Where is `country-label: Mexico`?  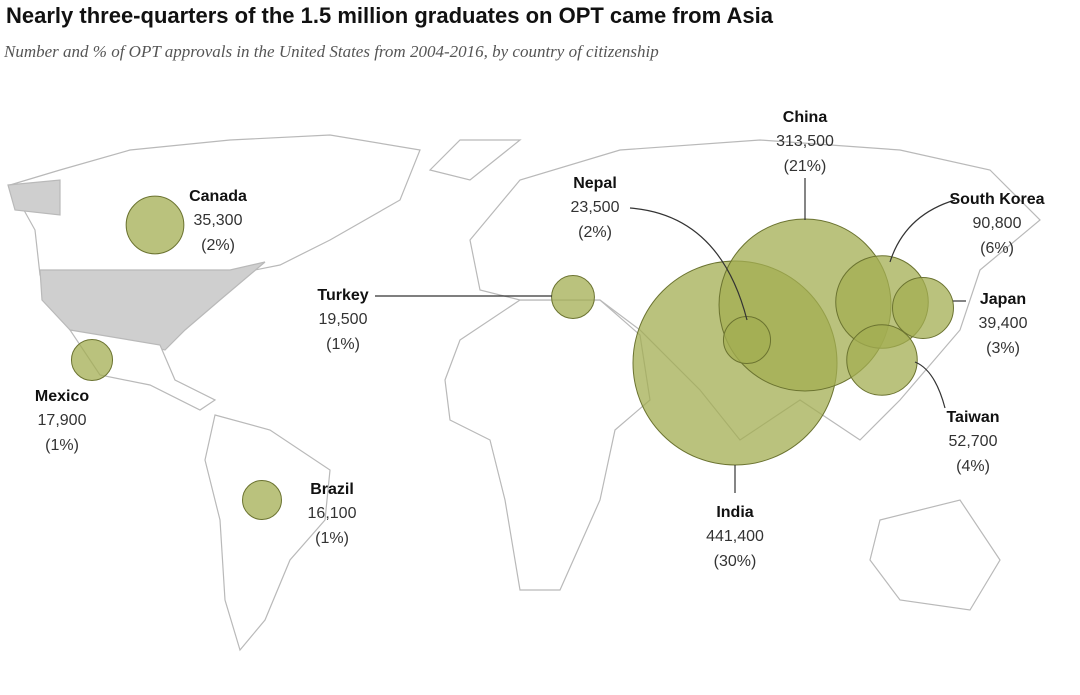 country-label: Mexico is located at coordinates (62, 396).